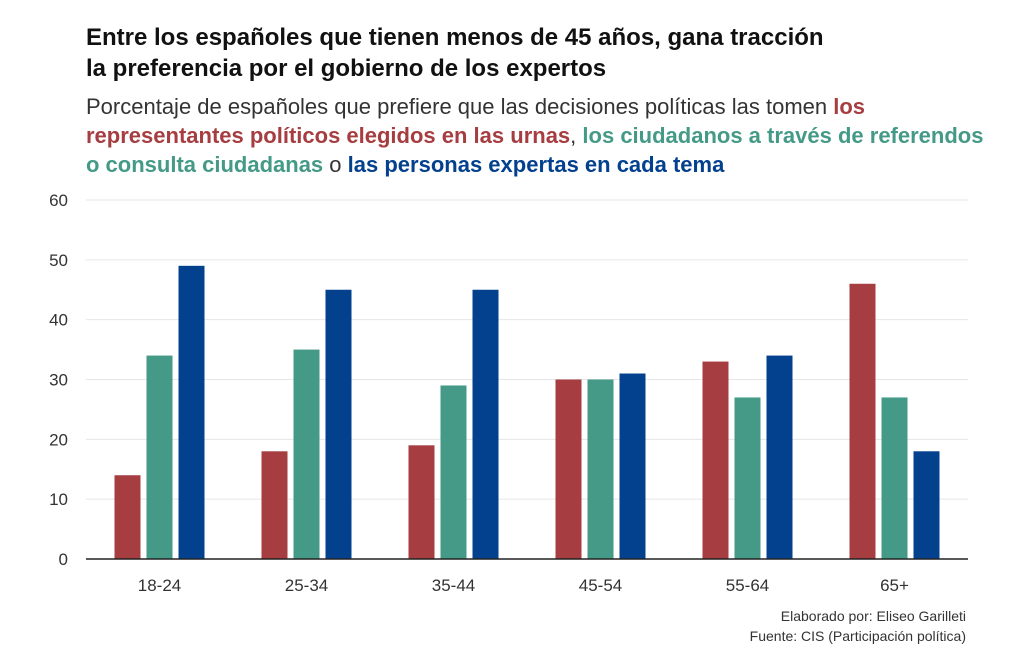 Image resolution: width=1011 pixels, height=663 pixels. Describe the element at coordinates (58, 439) in the screenshot. I see `y-tick-label: 20` at that location.